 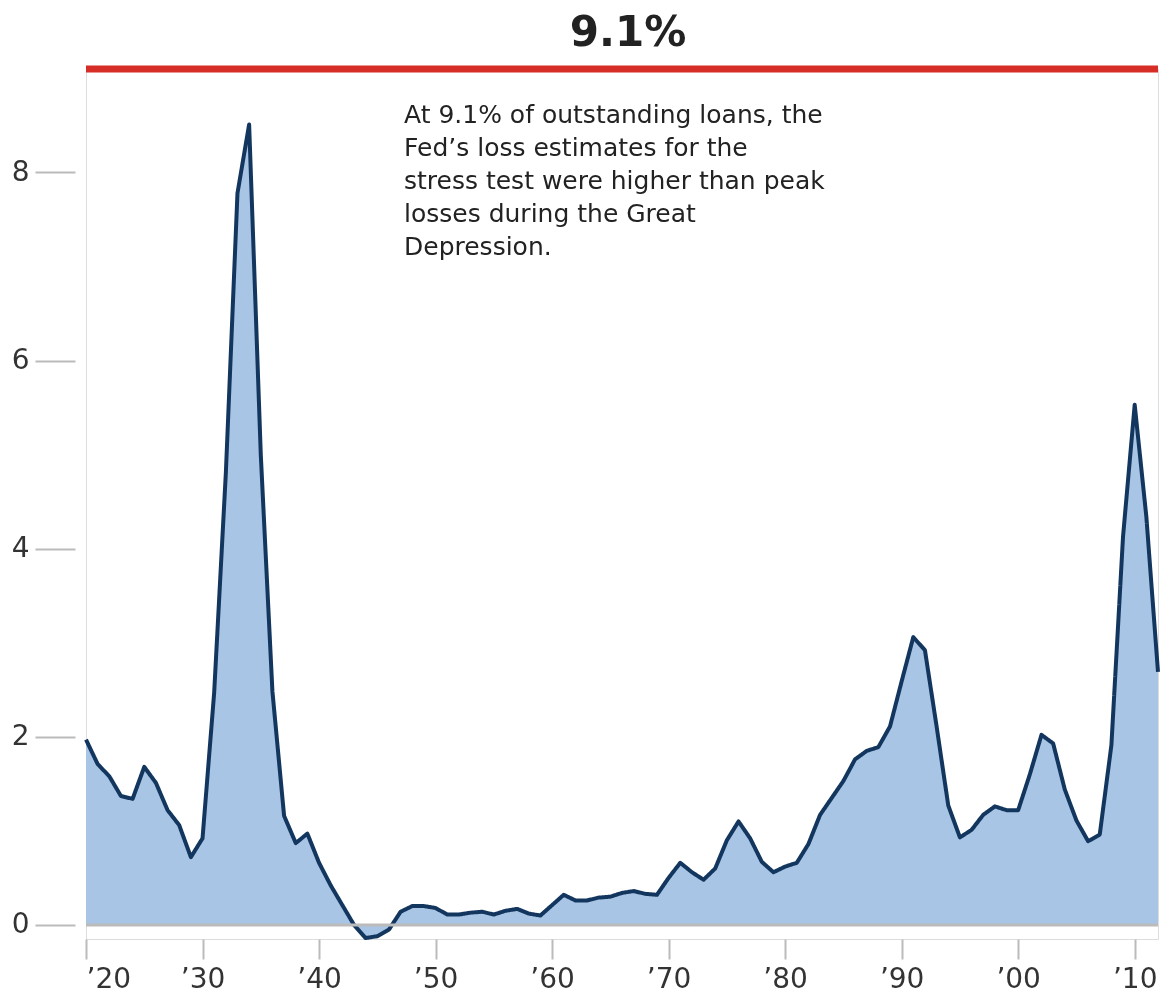 I want to click on x-tick-label: ’00, so click(x=1018, y=978).